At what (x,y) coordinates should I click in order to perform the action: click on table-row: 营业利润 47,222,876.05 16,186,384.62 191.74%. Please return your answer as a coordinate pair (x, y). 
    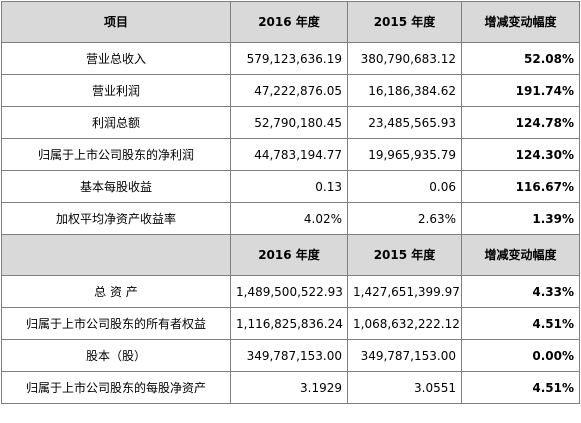
    Looking at the image, I should click on (290, 90).